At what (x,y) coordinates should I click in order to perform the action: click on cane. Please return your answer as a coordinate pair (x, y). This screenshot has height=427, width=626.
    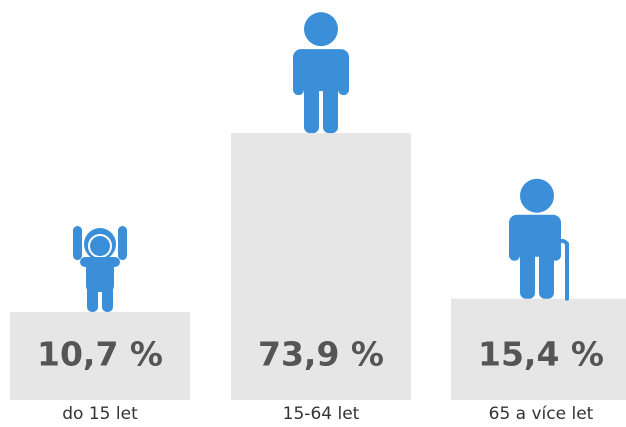
    Looking at the image, I should click on (561, 269).